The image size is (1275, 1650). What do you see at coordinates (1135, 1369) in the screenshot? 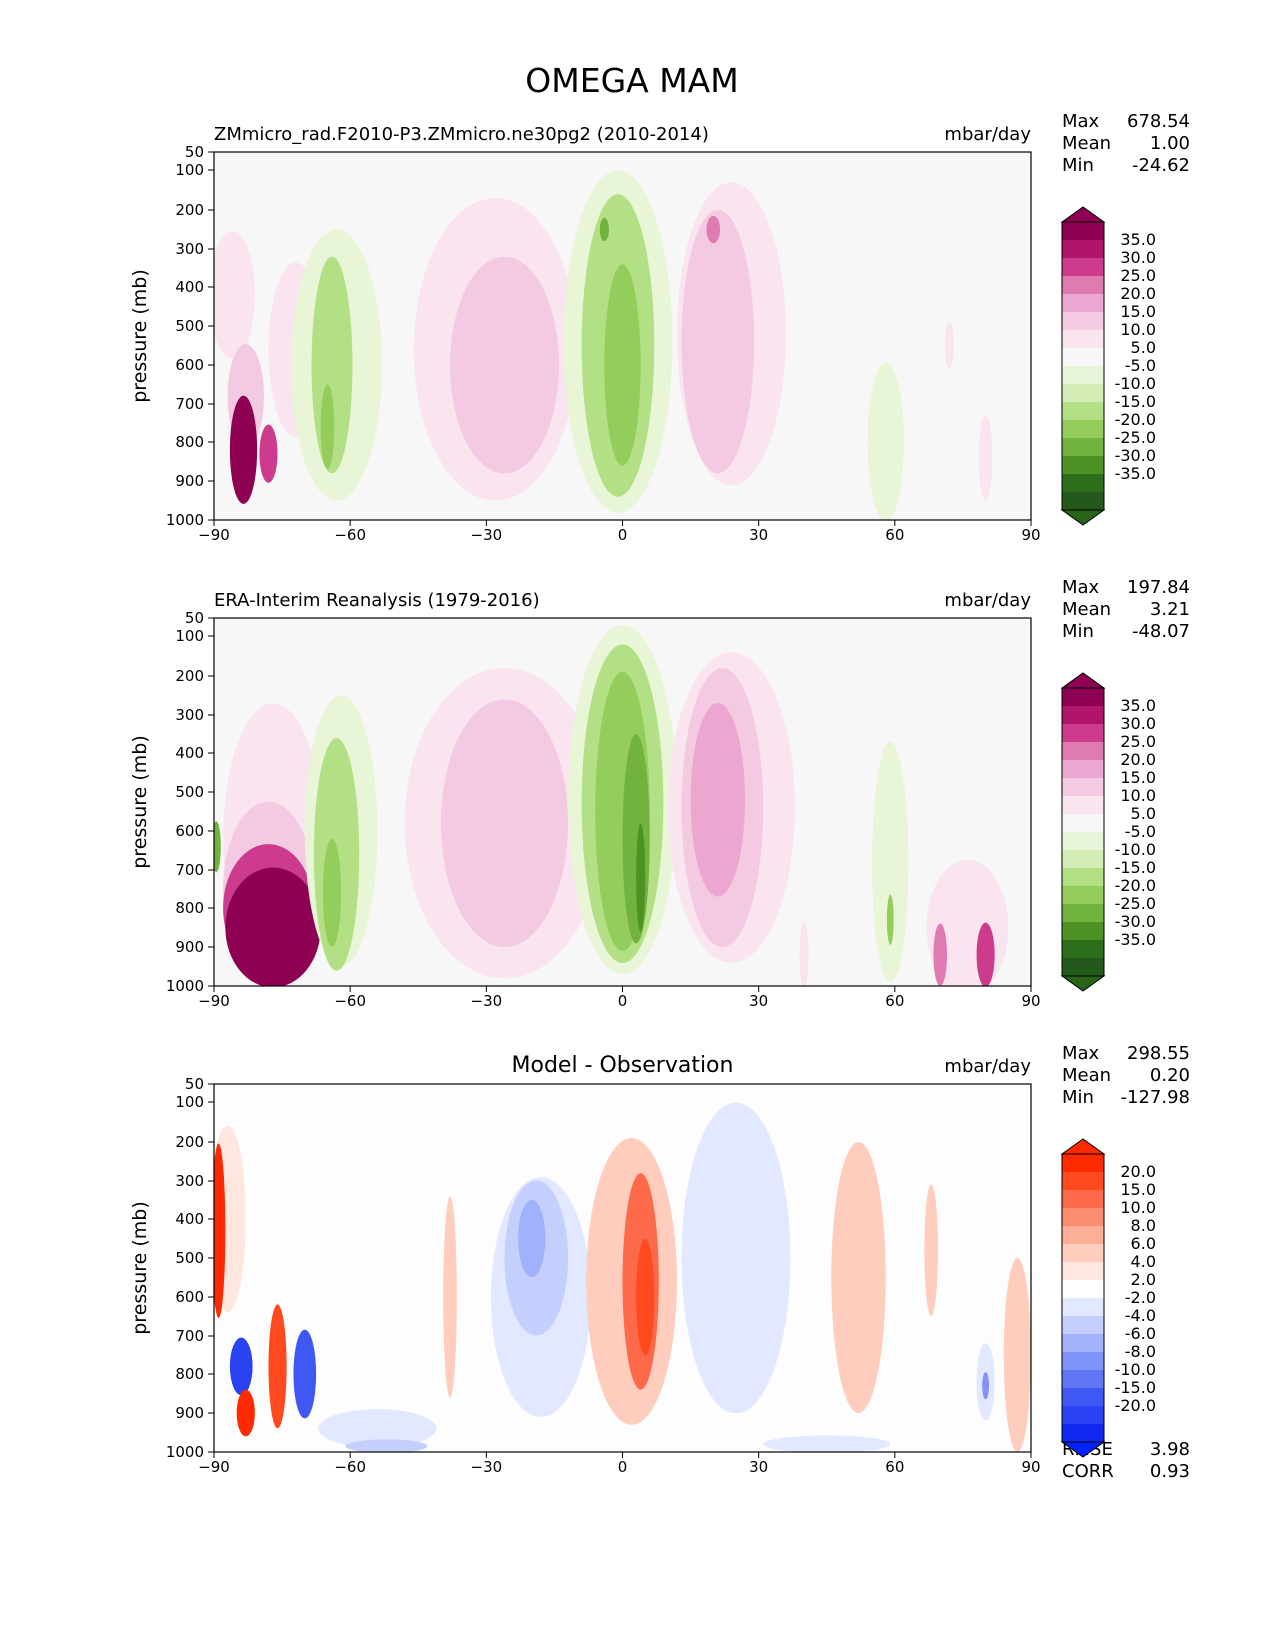
I see `colorbar-tick-label: -10.0` at bounding box center [1135, 1369].